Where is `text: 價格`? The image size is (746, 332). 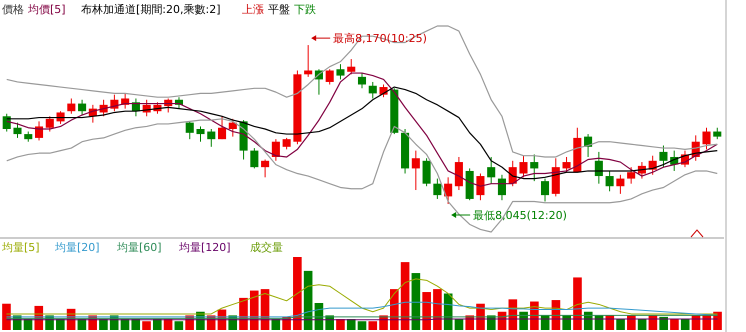 text: 價格 is located at coordinates (13, 9).